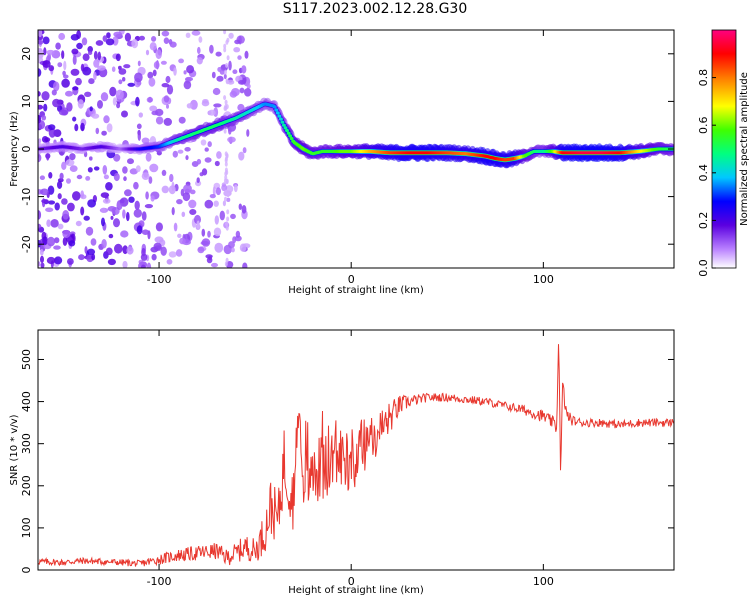  I want to click on heatmap-y-tick-label: 20, so click(26, 54).